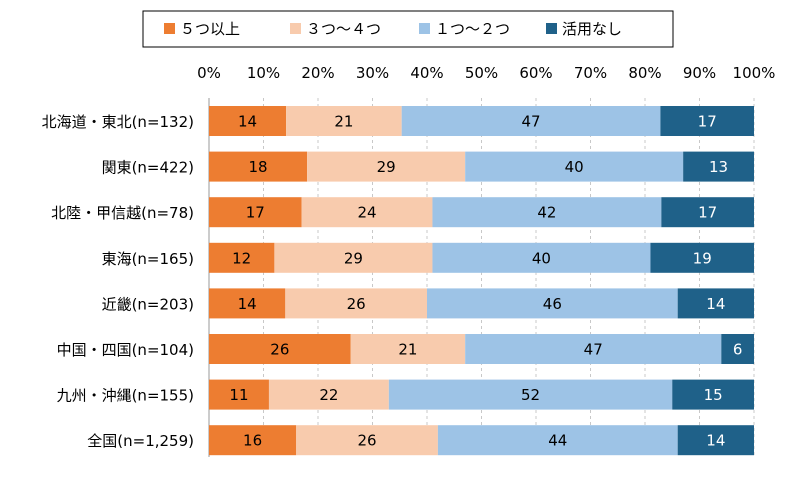  I want to click on data-label: 6, so click(738, 350).